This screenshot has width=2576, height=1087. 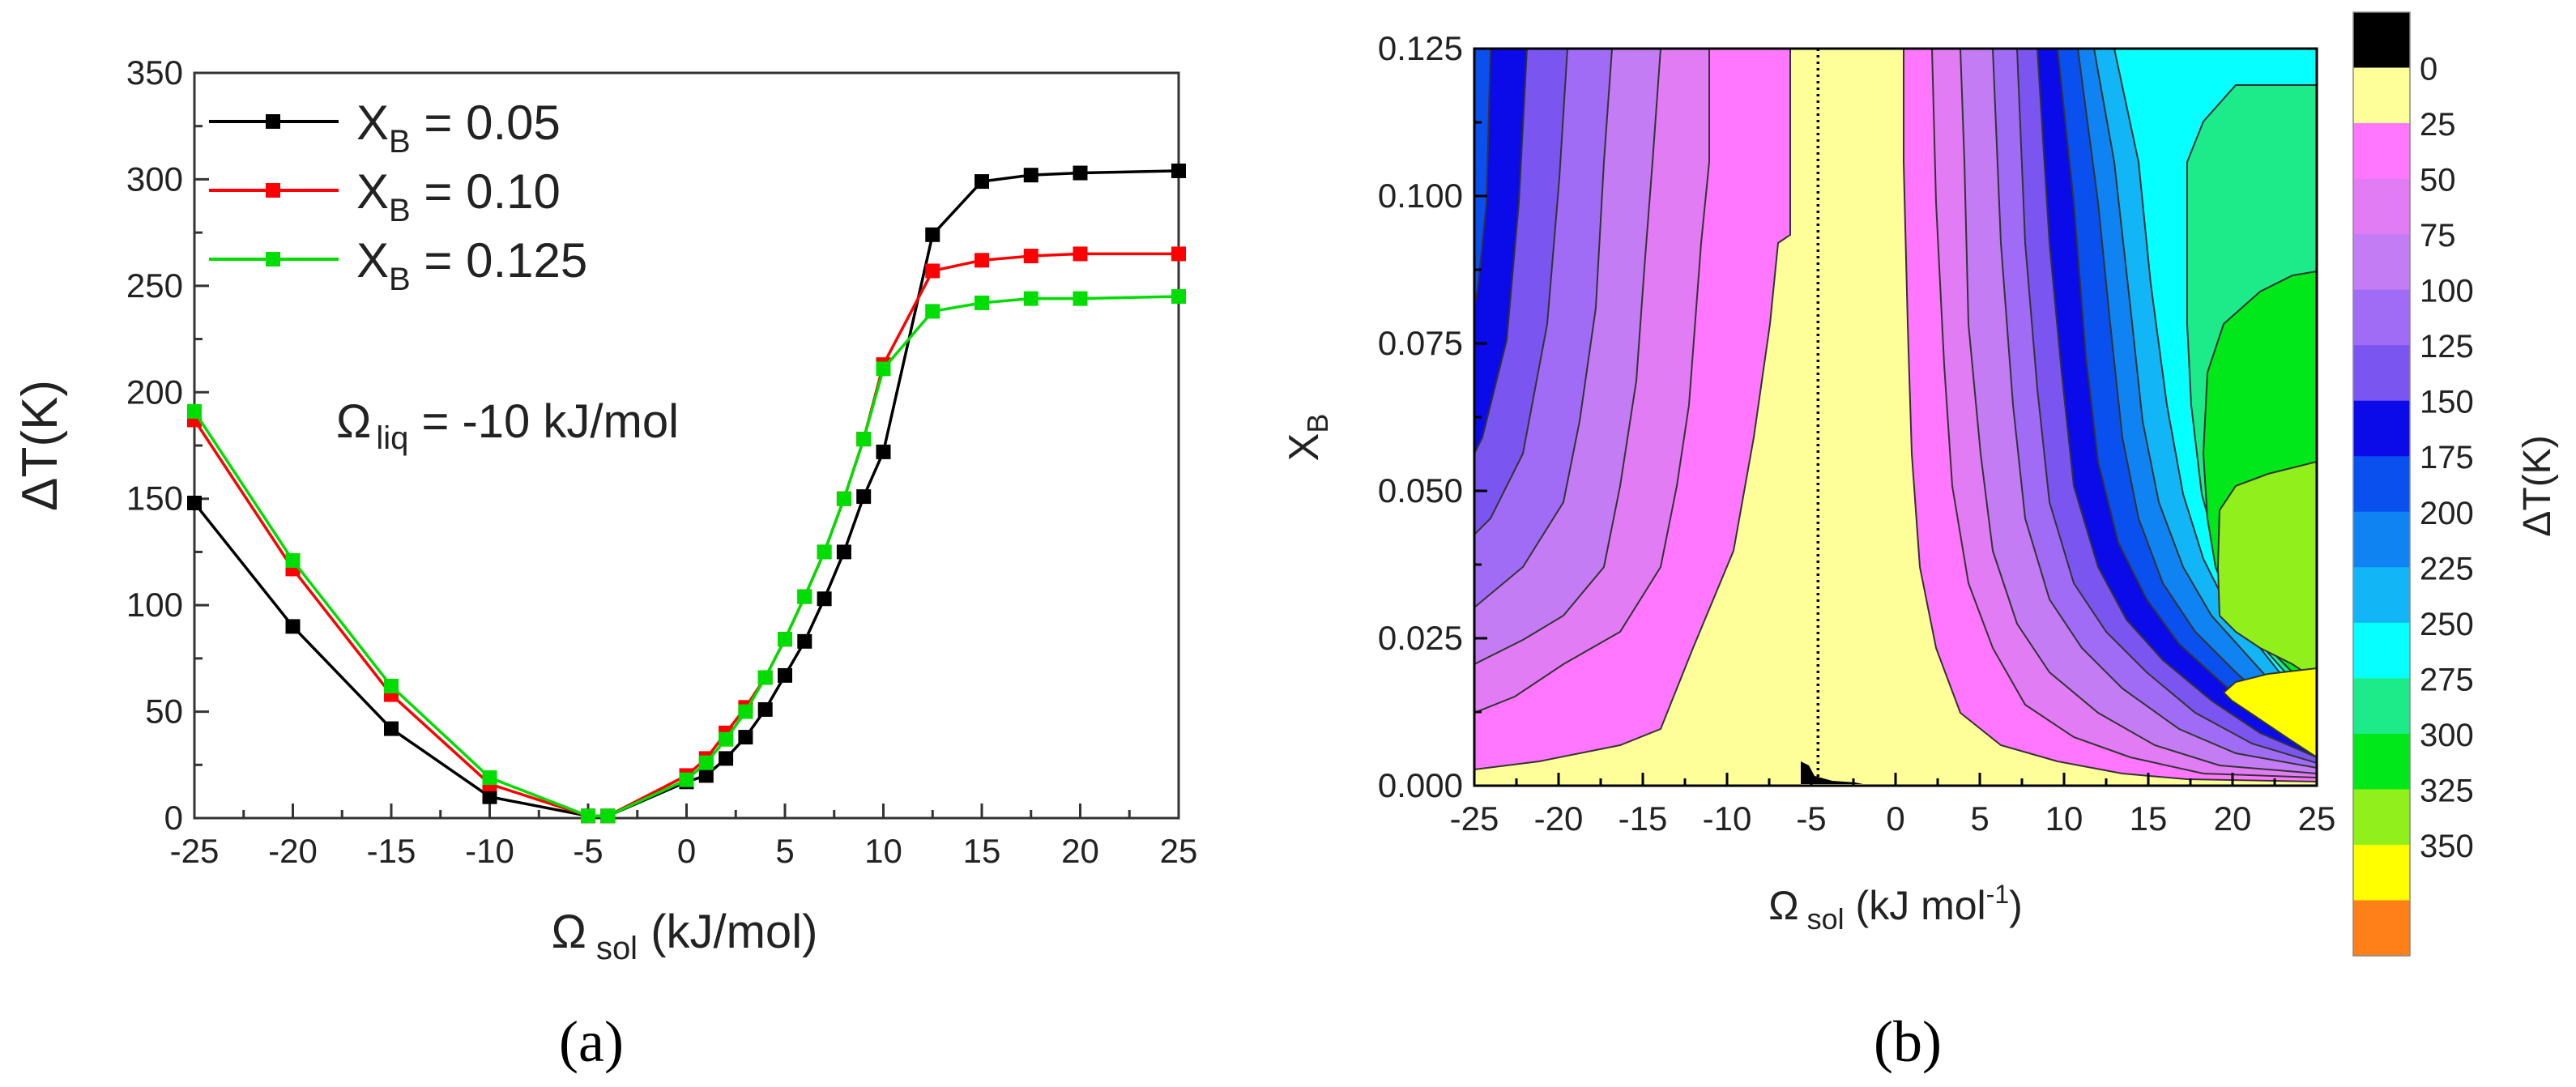 What do you see at coordinates (2413, 484) in the screenshot?
I see `panel-b-colorbar: 0 25 50 75 100 125 150 175 200 225 250 275 300 325 350` at bounding box center [2413, 484].